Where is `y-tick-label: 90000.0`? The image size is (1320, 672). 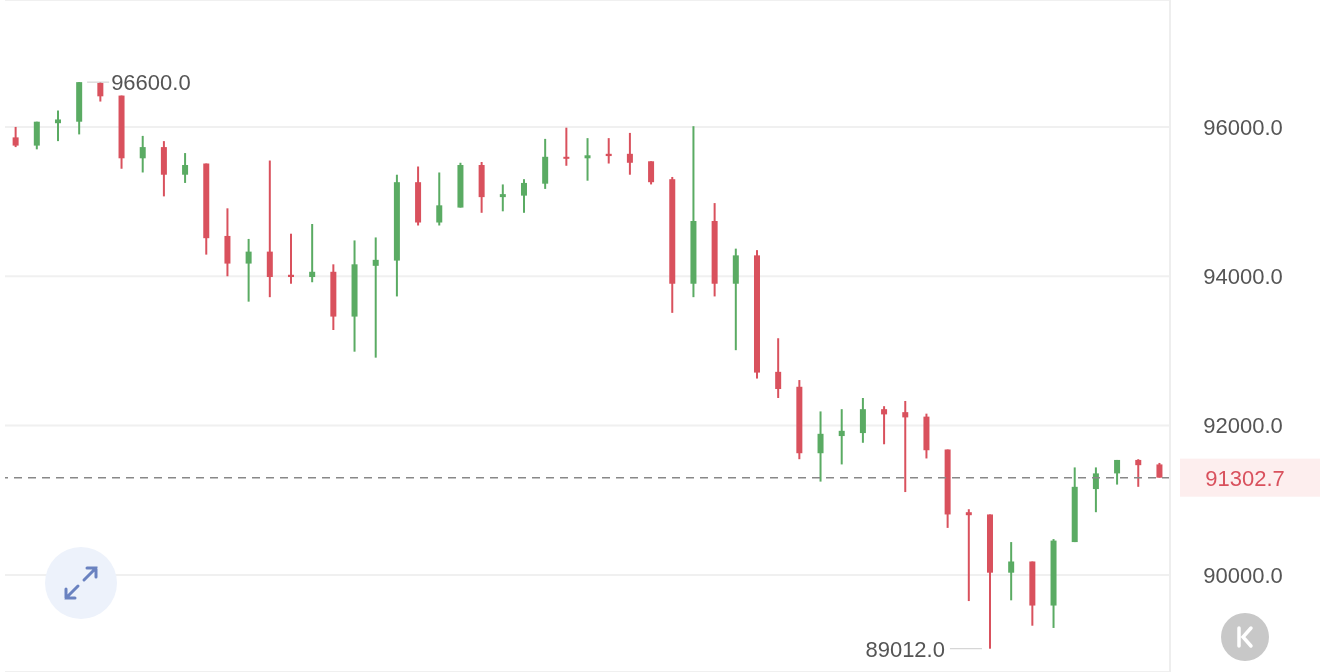 y-tick-label: 90000.0 is located at coordinates (1243, 575).